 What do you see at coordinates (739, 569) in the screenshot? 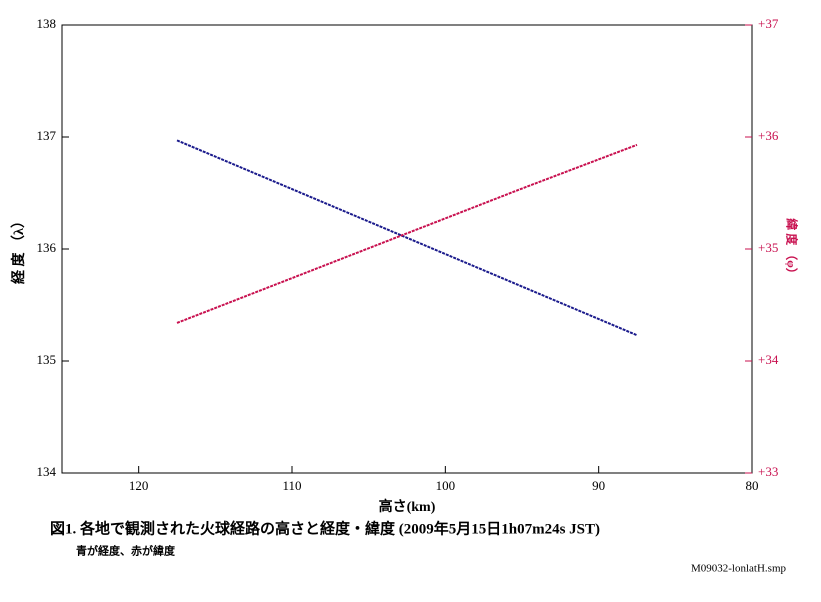
I see `file-name: M09032-lonlatH.smp` at bounding box center [739, 569].